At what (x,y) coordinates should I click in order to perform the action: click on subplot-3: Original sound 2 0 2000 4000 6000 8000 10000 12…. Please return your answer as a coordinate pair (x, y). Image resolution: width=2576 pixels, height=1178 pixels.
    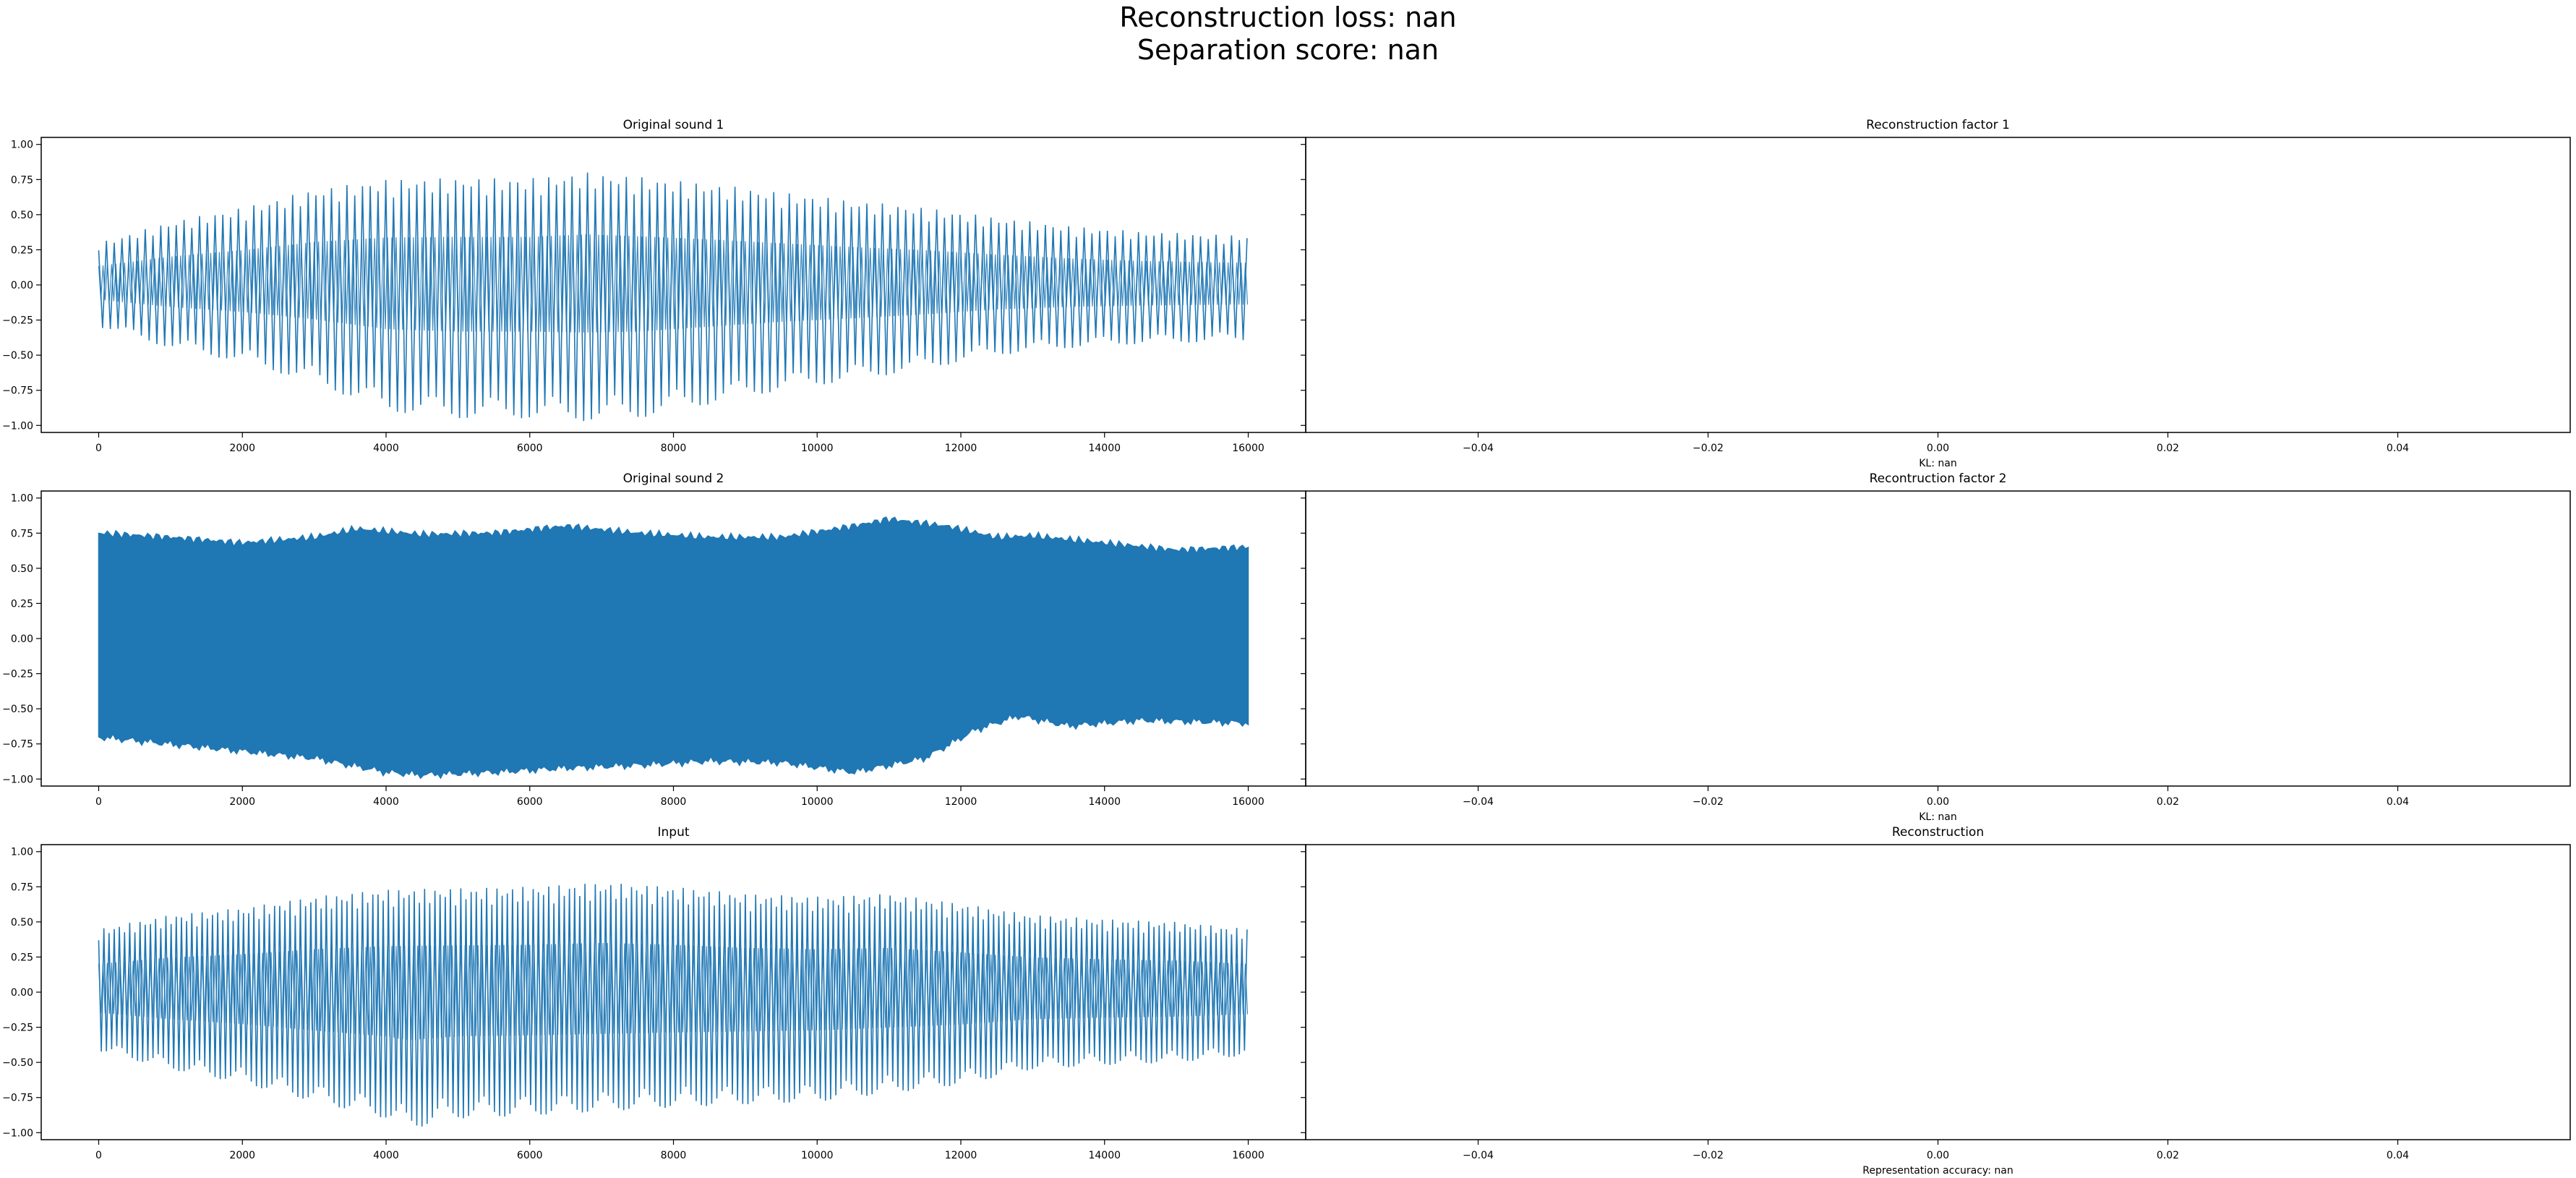
    Looking at the image, I should click on (654, 639).